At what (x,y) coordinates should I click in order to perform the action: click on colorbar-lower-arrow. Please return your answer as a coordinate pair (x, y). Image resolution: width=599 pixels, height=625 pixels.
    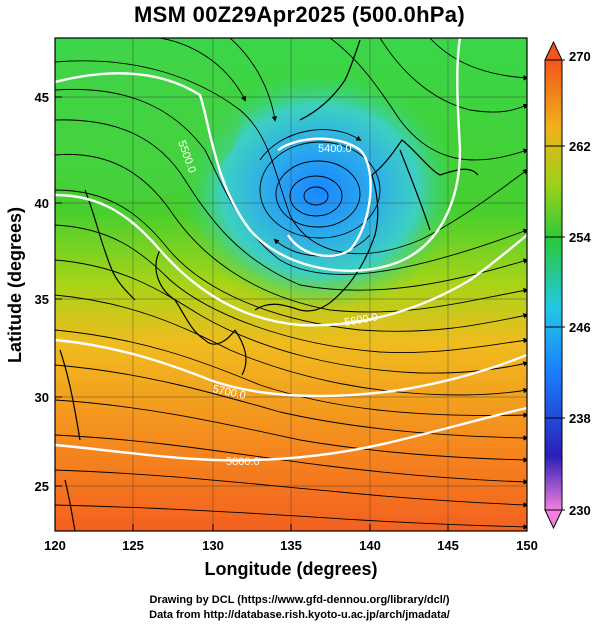
    Looking at the image, I should click on (553, 519).